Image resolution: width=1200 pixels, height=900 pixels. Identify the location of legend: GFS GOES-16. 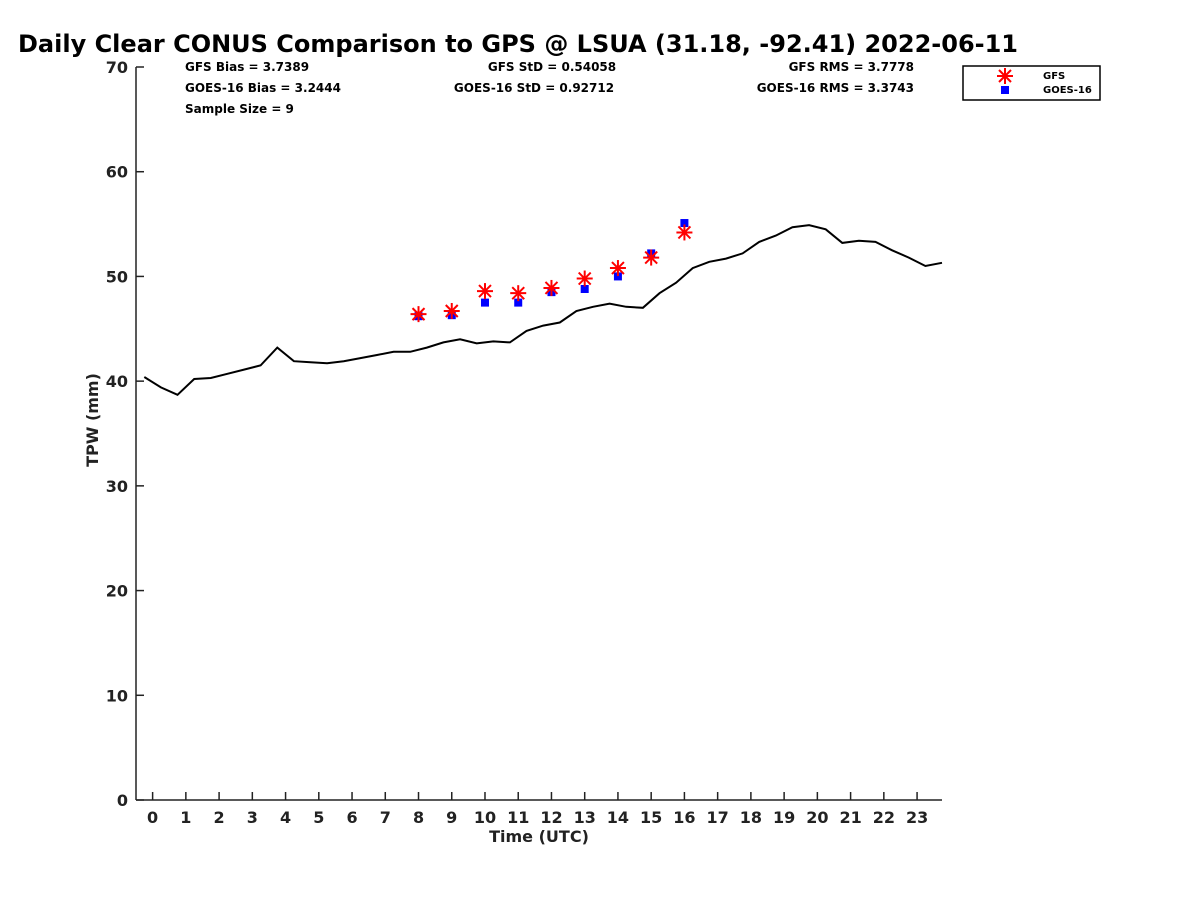
(1031, 83).